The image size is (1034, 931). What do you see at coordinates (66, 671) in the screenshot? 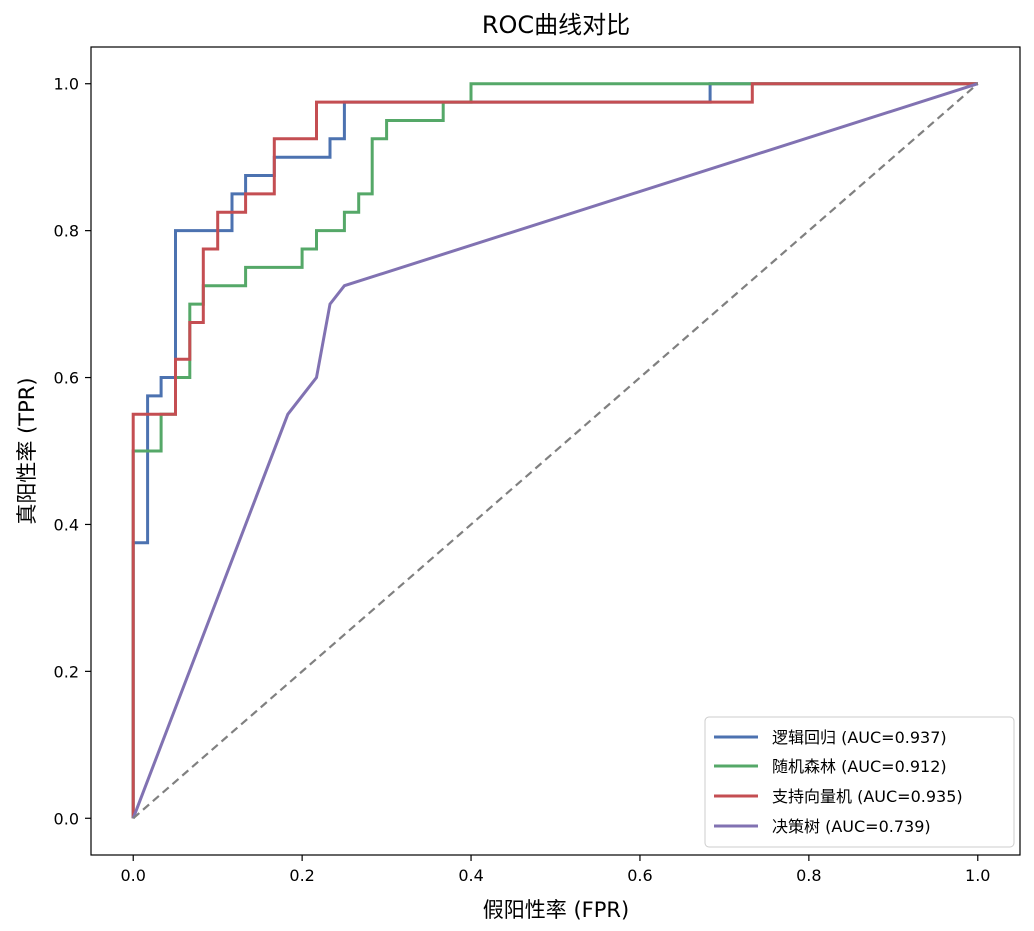
I see `y-tick-label: 0.2` at bounding box center [66, 671].